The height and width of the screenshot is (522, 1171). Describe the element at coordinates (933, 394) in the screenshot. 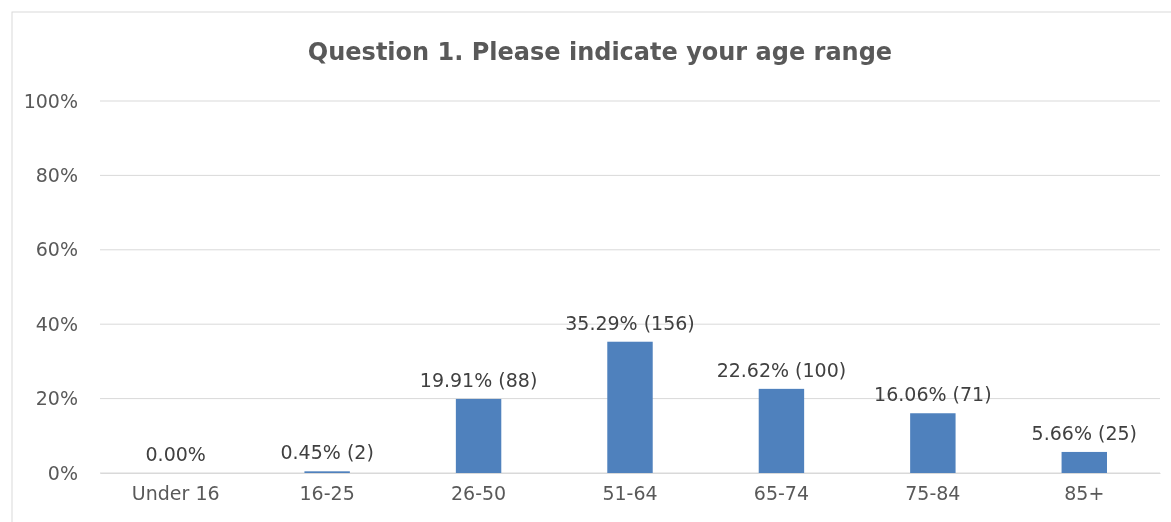

I see `data-label: 16.06% (71)` at that location.